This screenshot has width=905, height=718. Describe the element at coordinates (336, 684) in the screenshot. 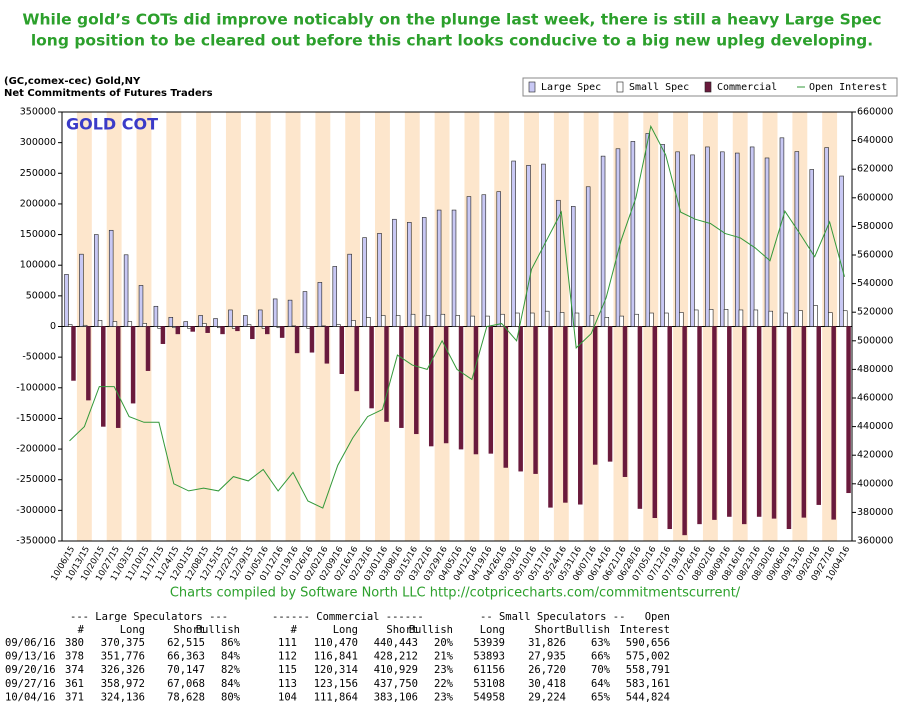

I see `table-cell: 123,156` at that location.